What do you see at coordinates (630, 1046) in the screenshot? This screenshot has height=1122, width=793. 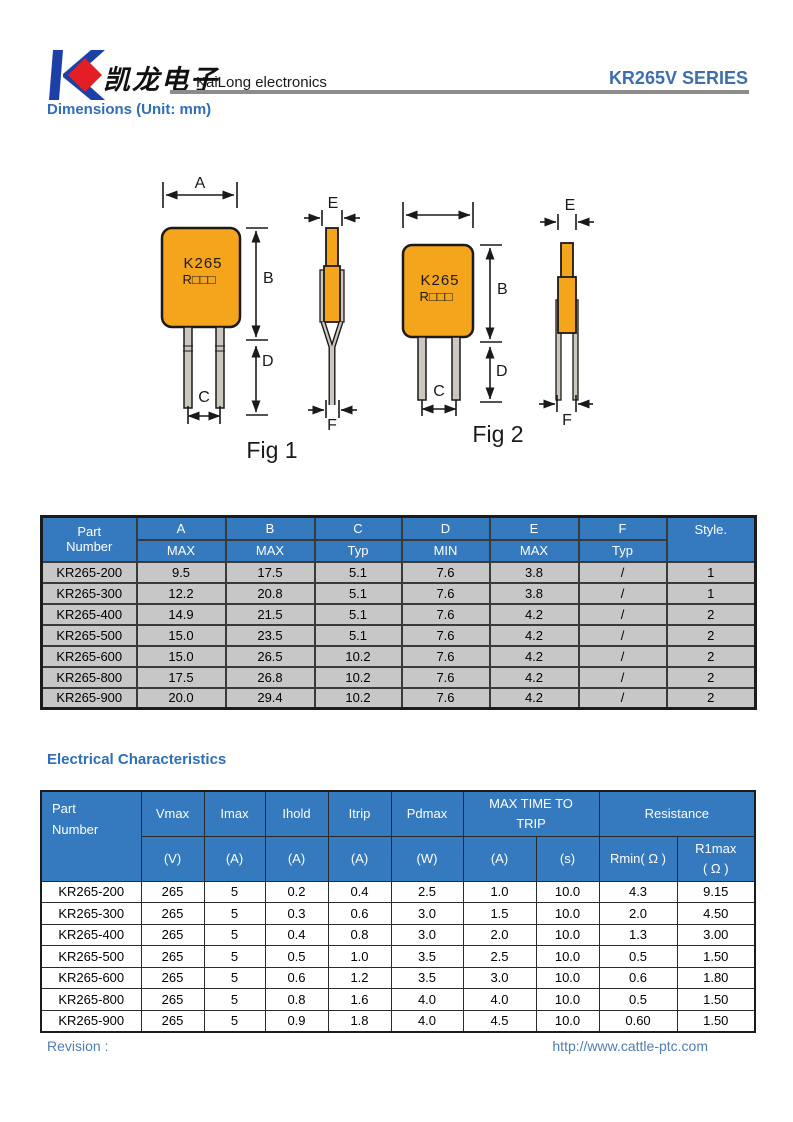 I see `website-link: http://www.cattle-ptc.com` at bounding box center [630, 1046].